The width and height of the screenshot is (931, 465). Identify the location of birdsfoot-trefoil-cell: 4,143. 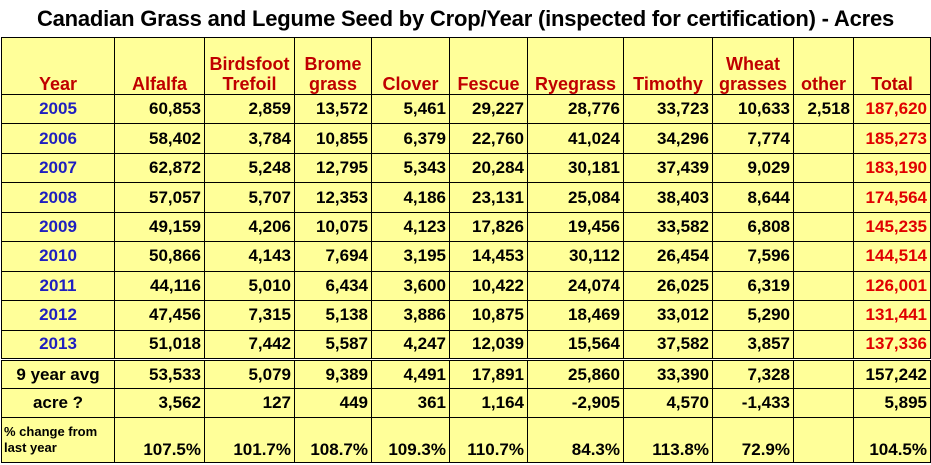
(249, 256).